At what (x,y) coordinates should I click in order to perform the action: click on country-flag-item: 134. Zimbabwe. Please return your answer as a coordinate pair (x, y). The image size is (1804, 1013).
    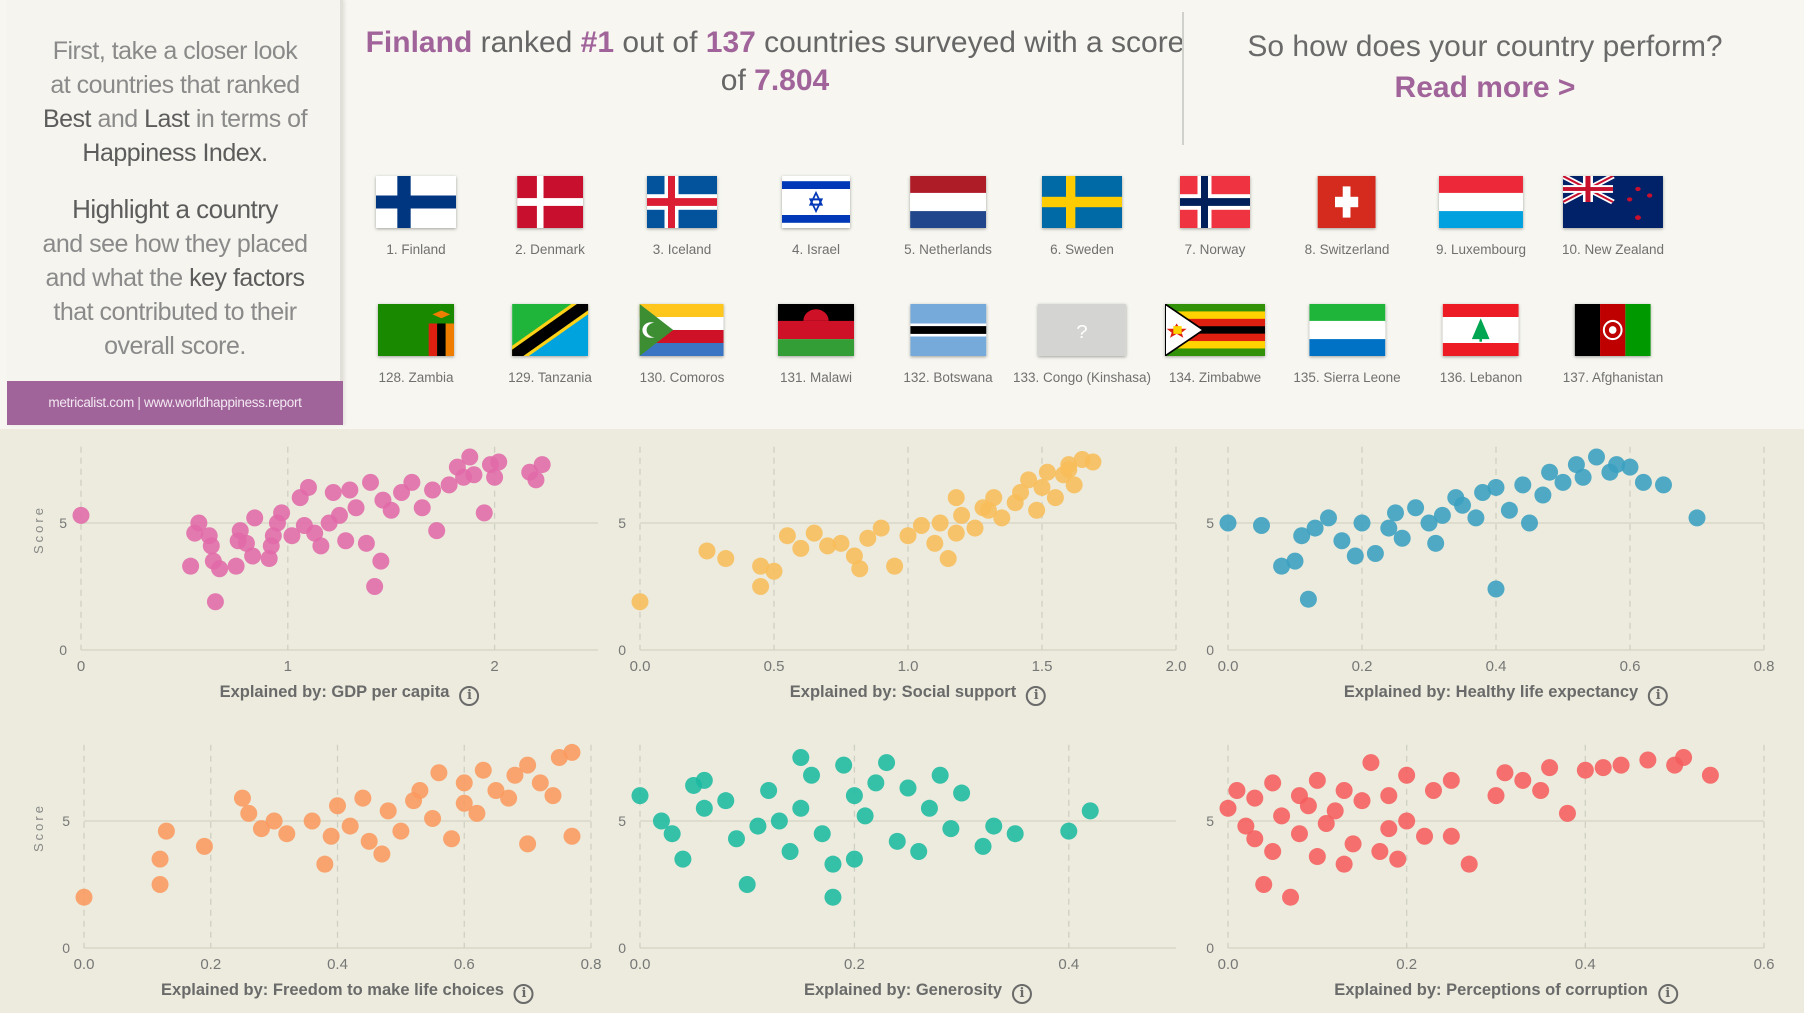
    Looking at the image, I should click on (1215, 344).